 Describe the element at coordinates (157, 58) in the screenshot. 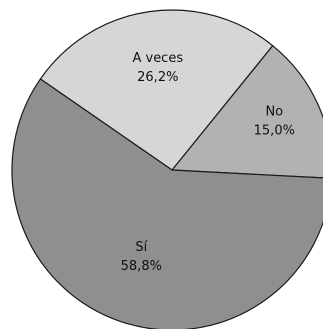

I see `slice-category-label-1: A veces` at that location.